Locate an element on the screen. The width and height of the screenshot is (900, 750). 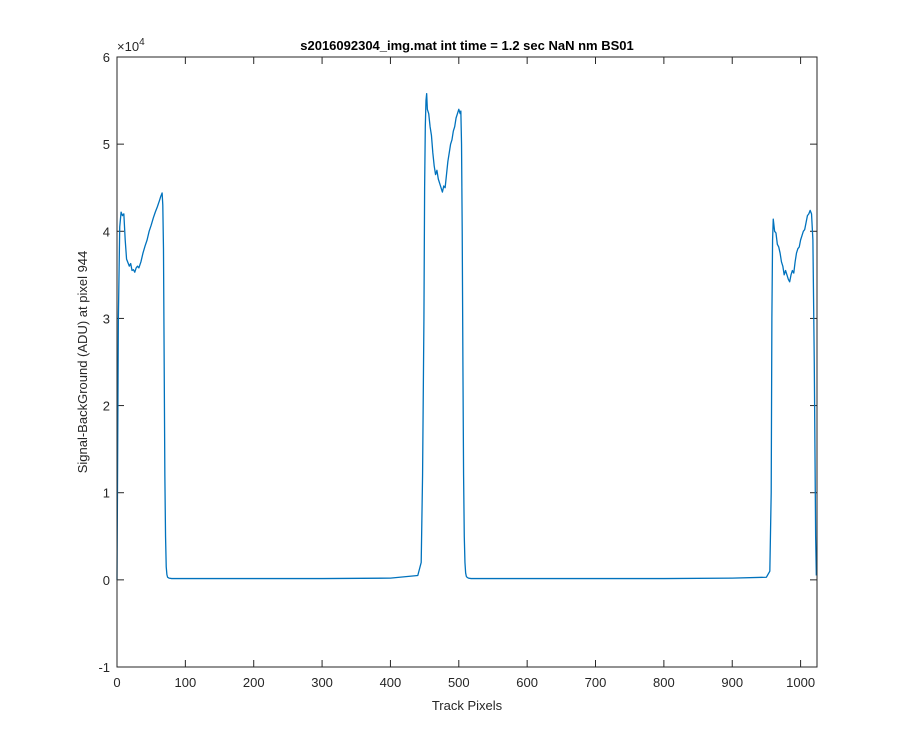
y-tick-label: 3 is located at coordinates (106, 318).